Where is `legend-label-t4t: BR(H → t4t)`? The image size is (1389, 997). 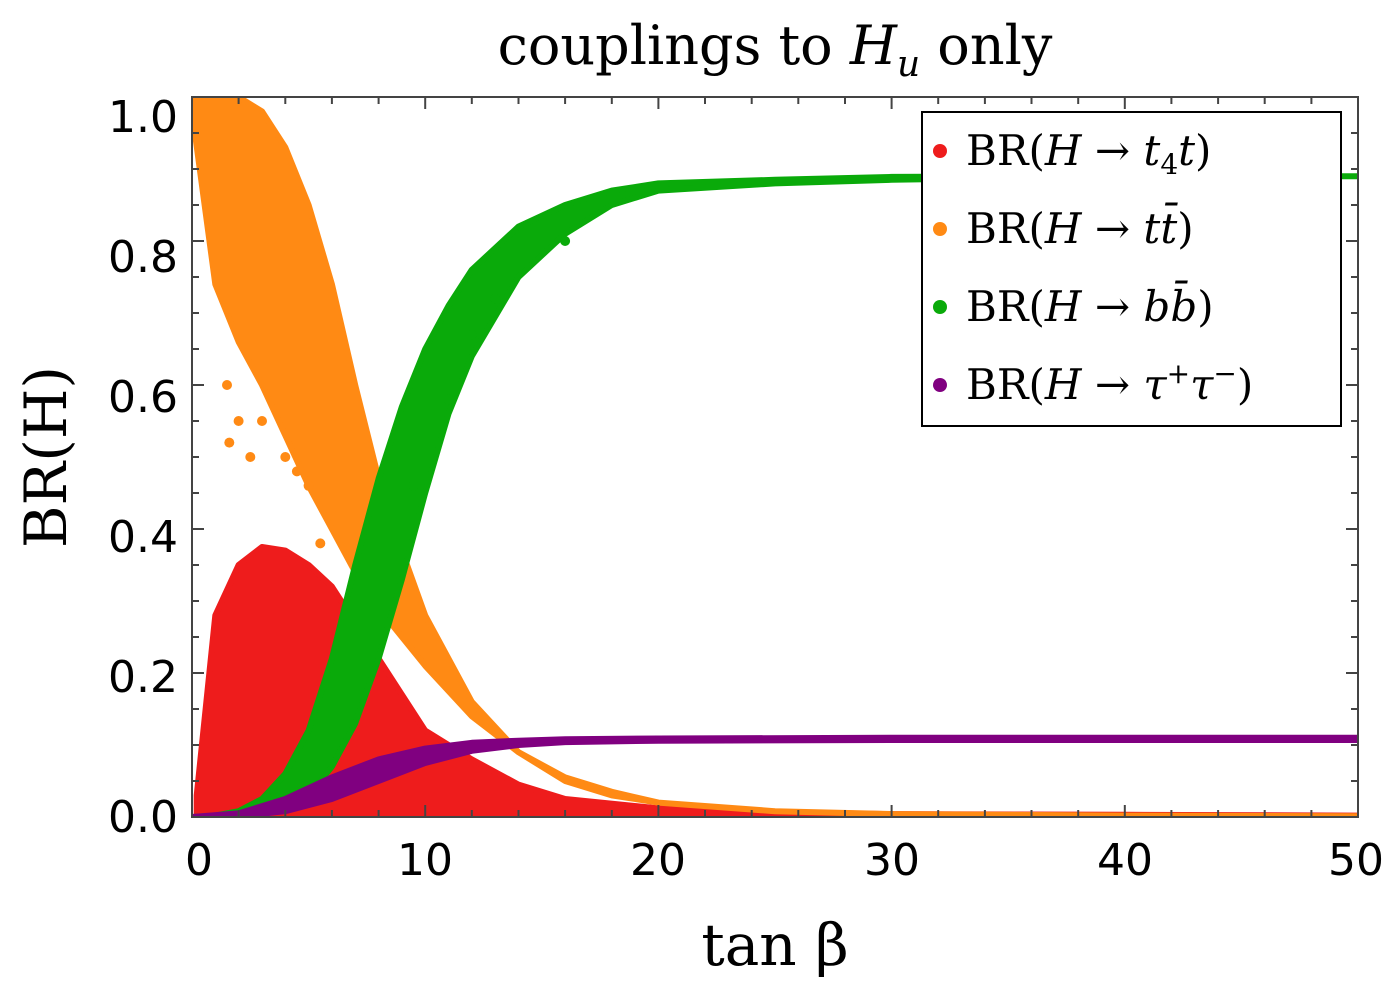
legend-label-t4t: BR(H → t4t) is located at coordinates (1088, 153).